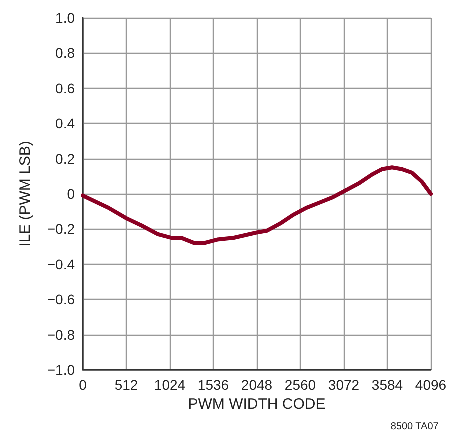  I want to click on x-tick-label: 2048, so click(257, 385).